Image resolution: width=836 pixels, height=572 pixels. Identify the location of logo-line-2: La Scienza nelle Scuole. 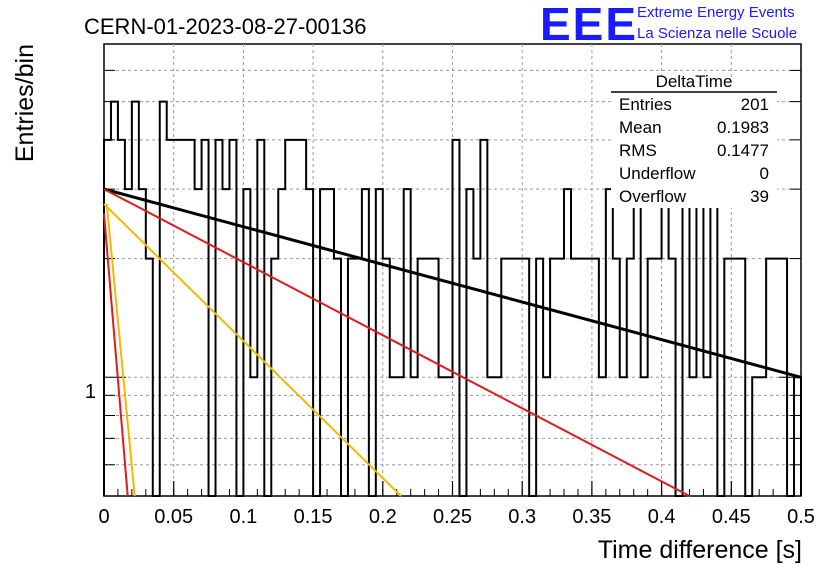
(717, 33).